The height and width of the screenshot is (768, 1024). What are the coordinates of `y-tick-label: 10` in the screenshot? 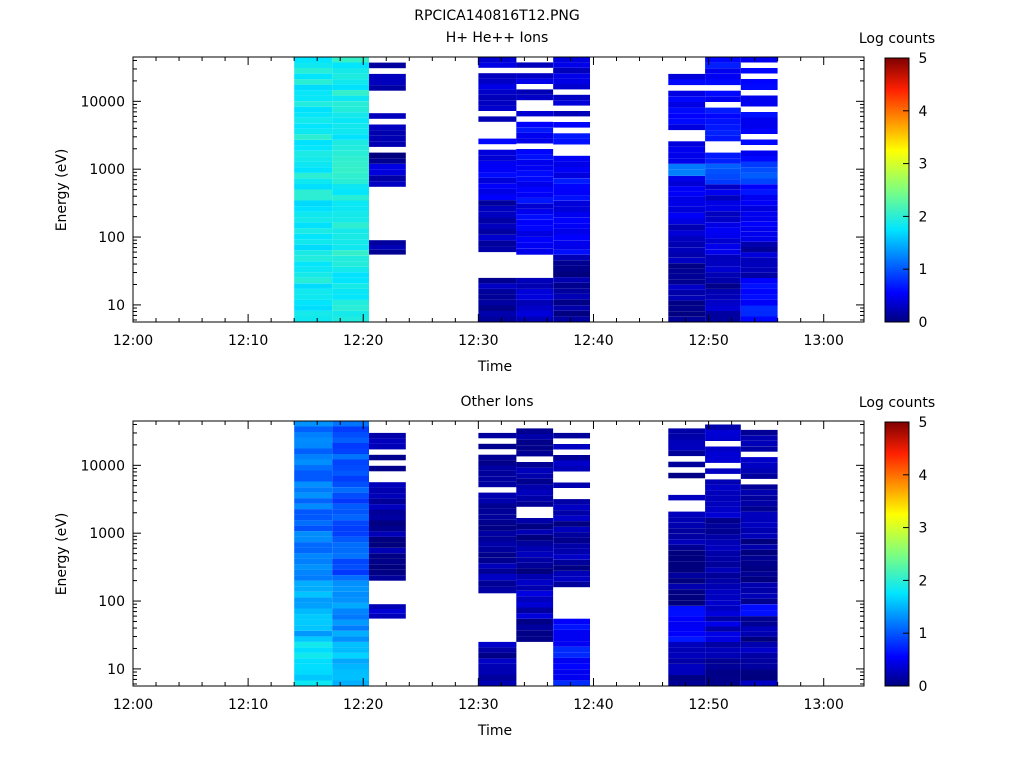 It's located at (116, 670).